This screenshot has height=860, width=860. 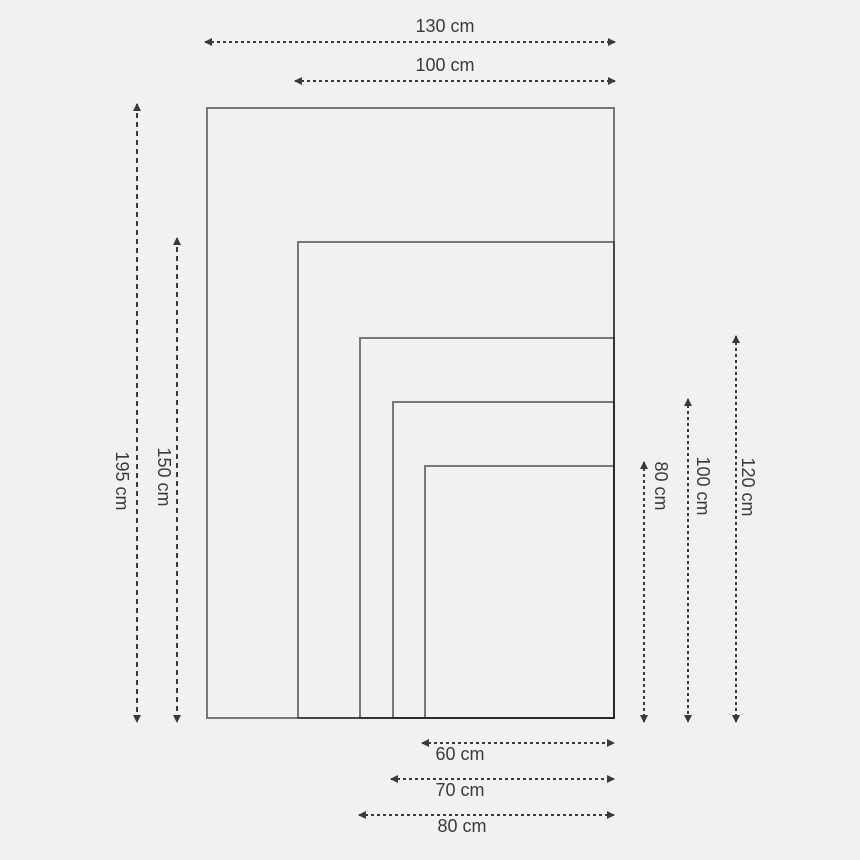 I want to click on dimension-label-width-100: 100 cm, so click(x=445, y=65).